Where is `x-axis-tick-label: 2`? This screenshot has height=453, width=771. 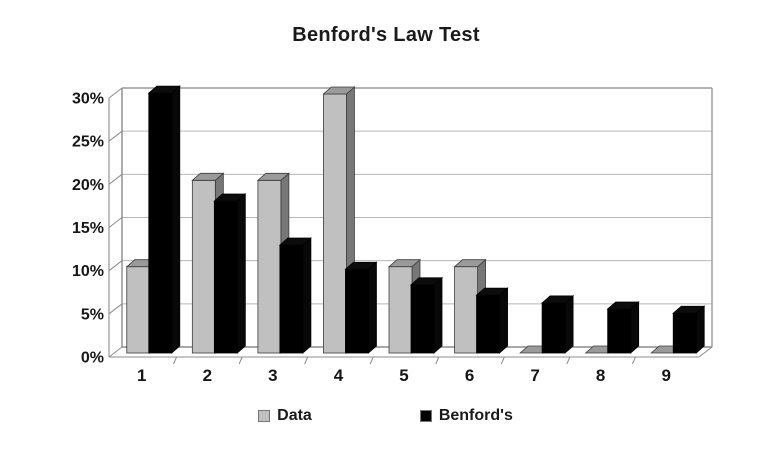 x-axis-tick-label: 2 is located at coordinates (207, 375).